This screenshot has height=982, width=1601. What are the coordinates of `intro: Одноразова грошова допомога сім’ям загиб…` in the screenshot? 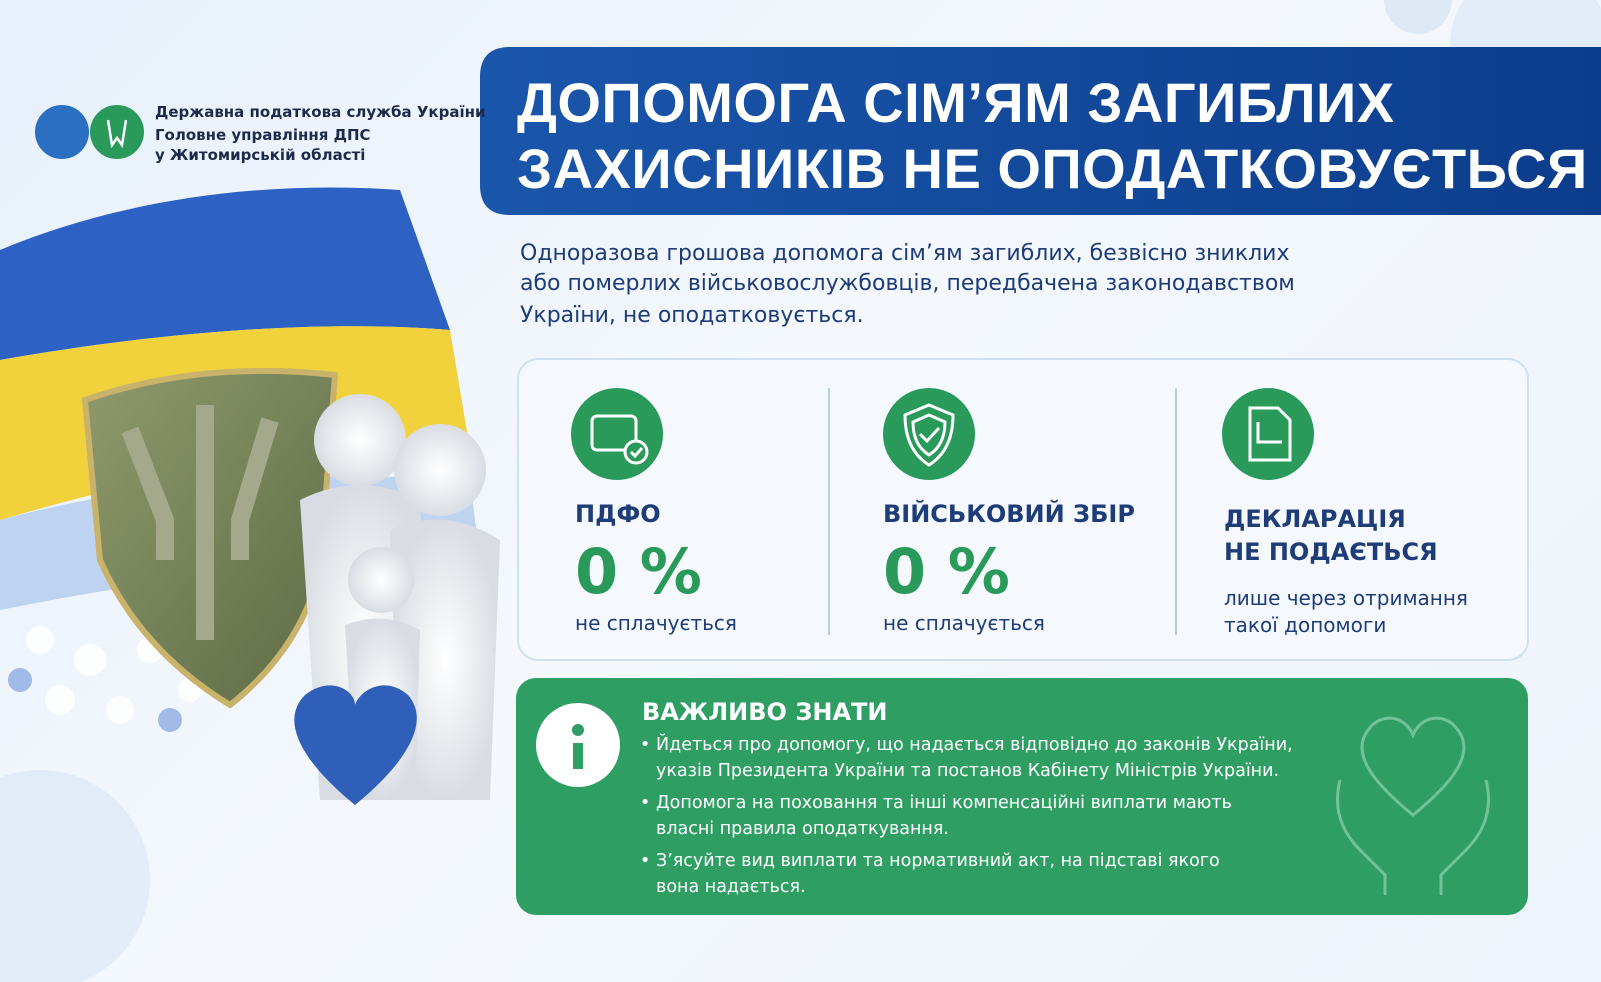 It's located at (905, 253).